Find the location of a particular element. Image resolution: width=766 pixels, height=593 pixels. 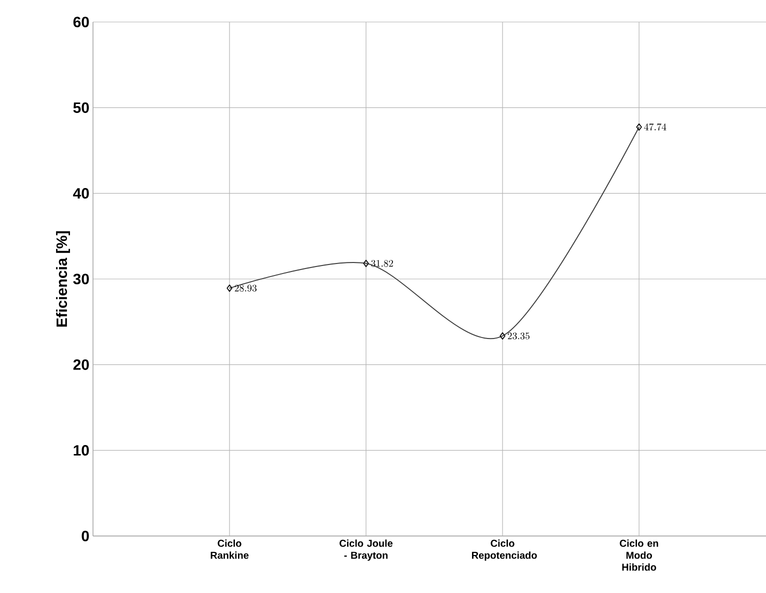

y-tick-label: 10 is located at coordinates (81, 450).